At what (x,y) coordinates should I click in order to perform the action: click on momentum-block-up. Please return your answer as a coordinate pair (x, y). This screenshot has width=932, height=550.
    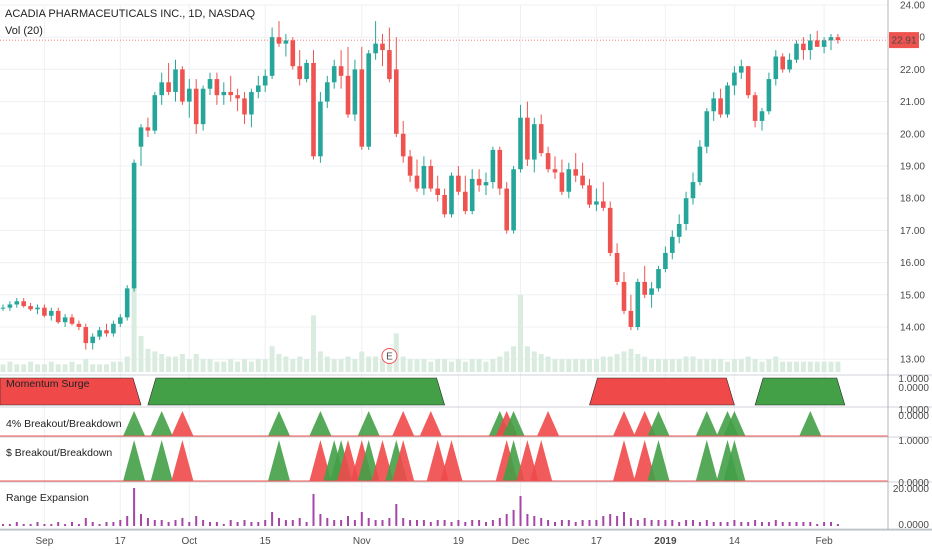
    Looking at the image, I should click on (800, 391).